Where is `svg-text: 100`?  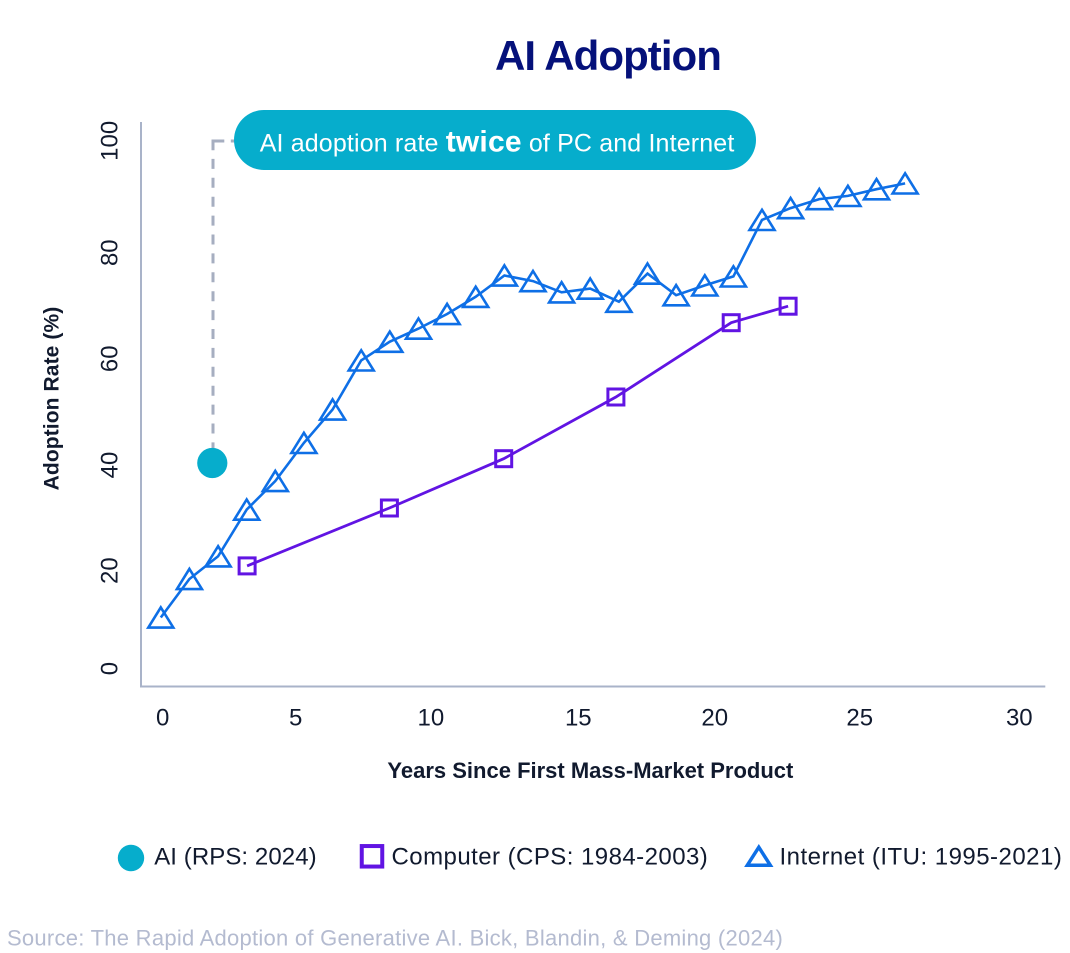
svg-text: 100 is located at coordinates (110, 141).